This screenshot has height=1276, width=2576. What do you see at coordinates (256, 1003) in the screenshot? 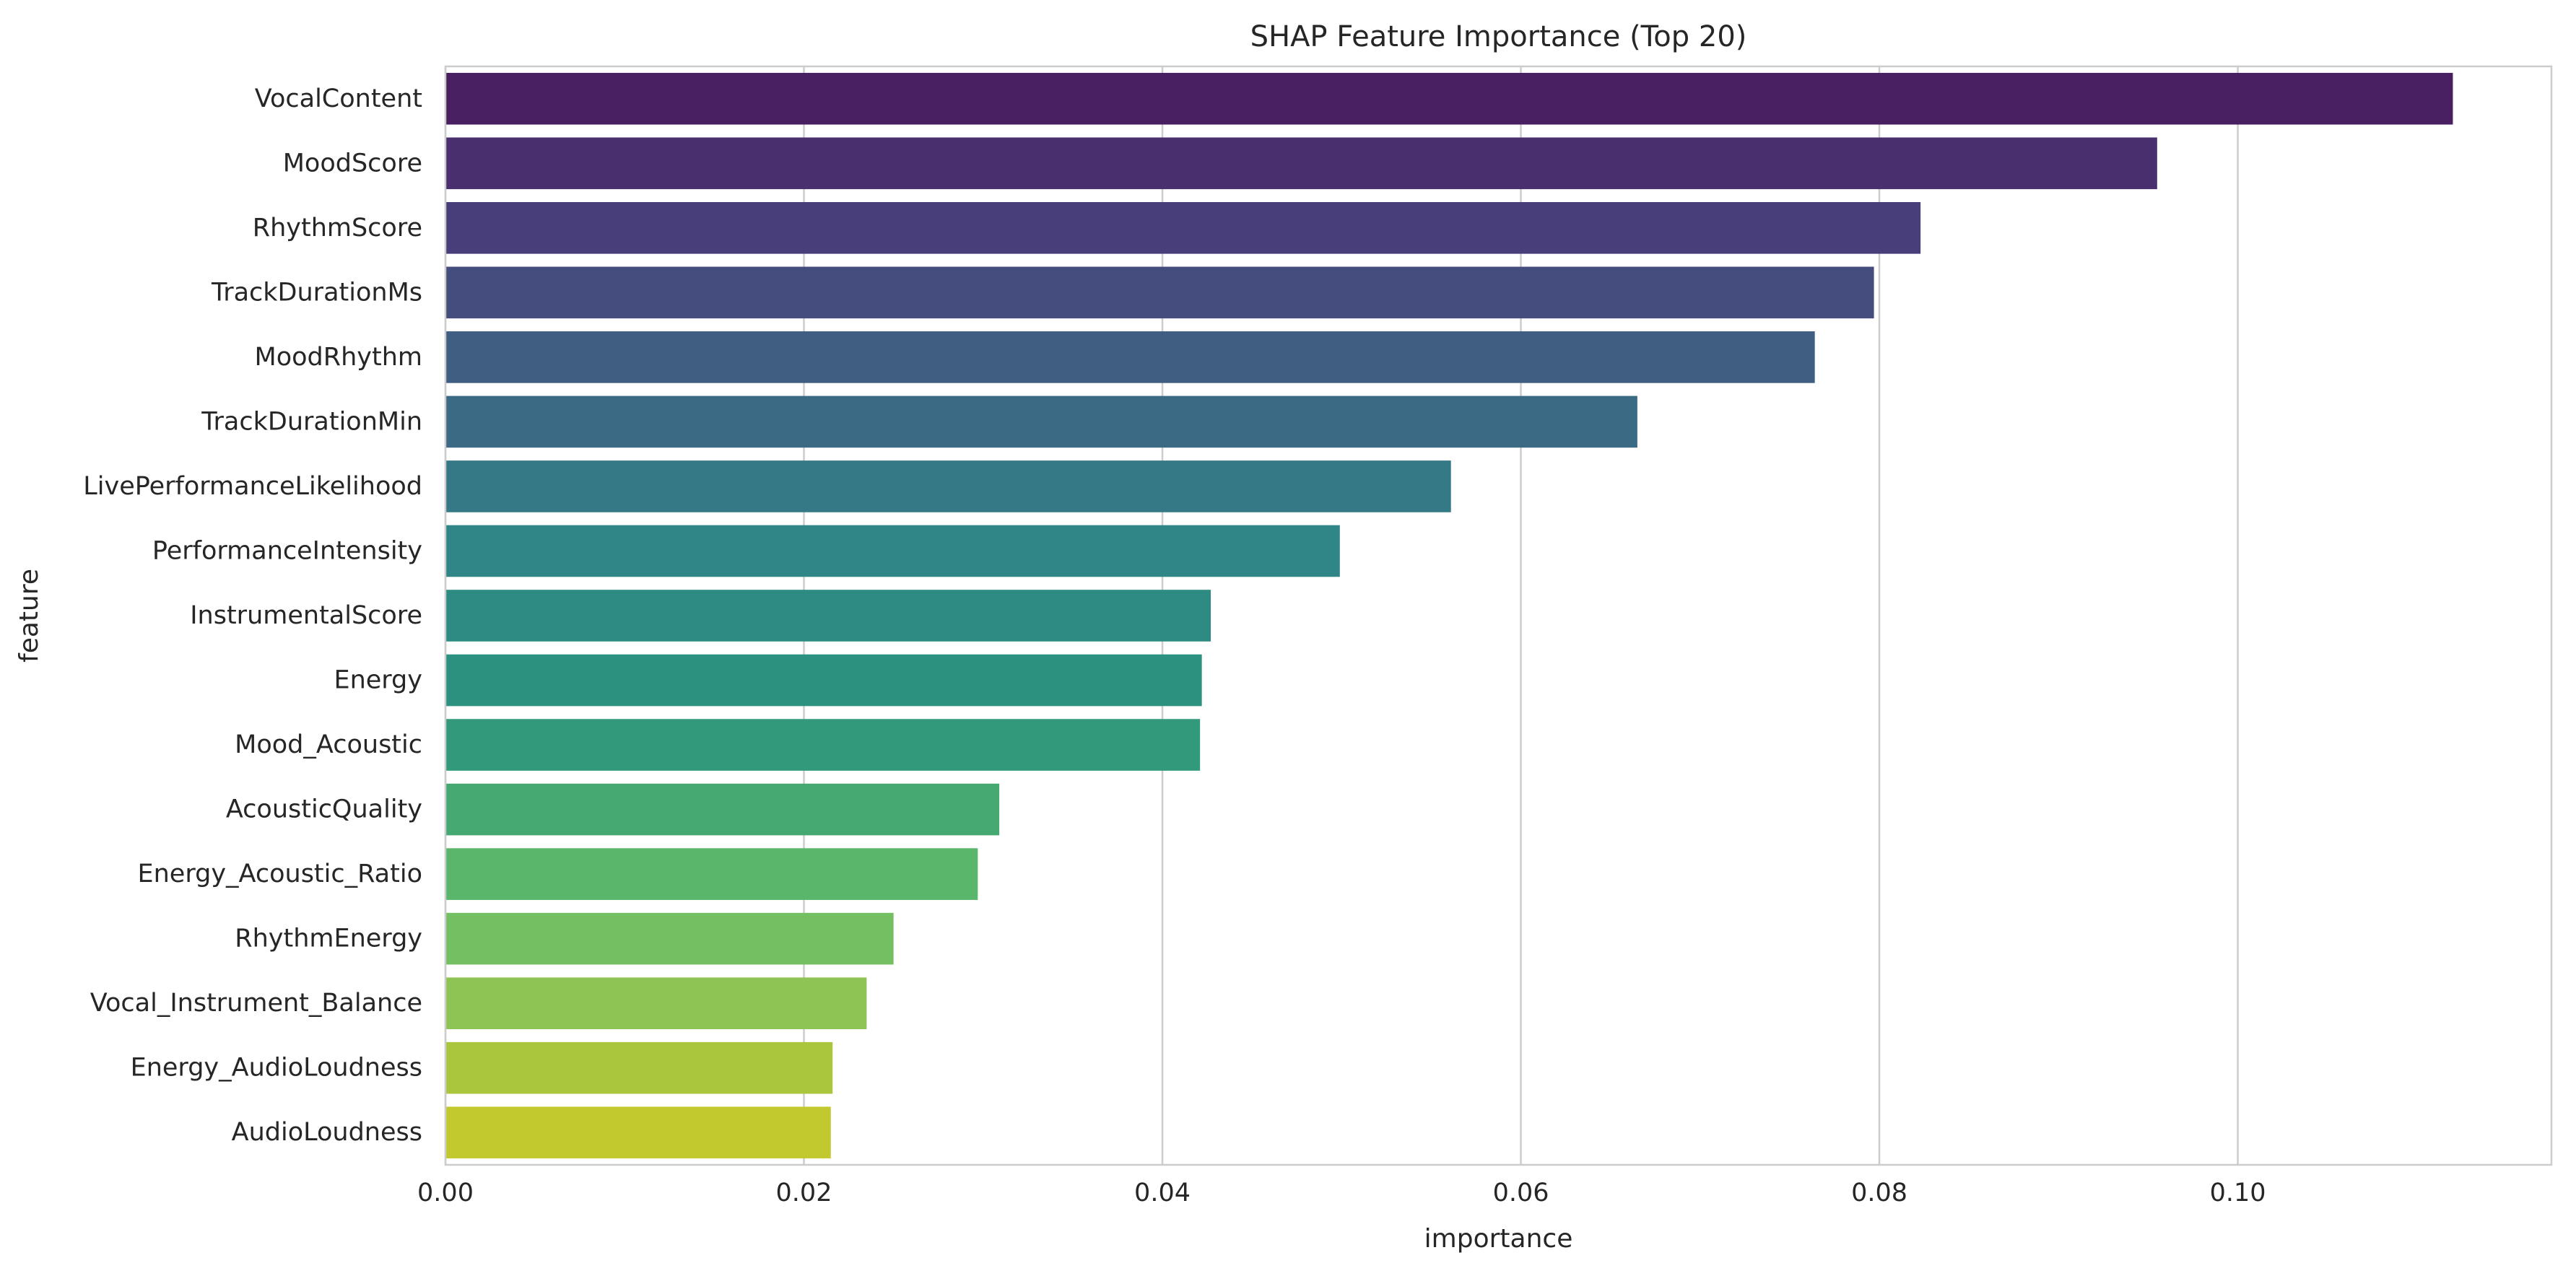
I see `y-tick-label: Vocal_Instrument_Balance` at bounding box center [256, 1003].